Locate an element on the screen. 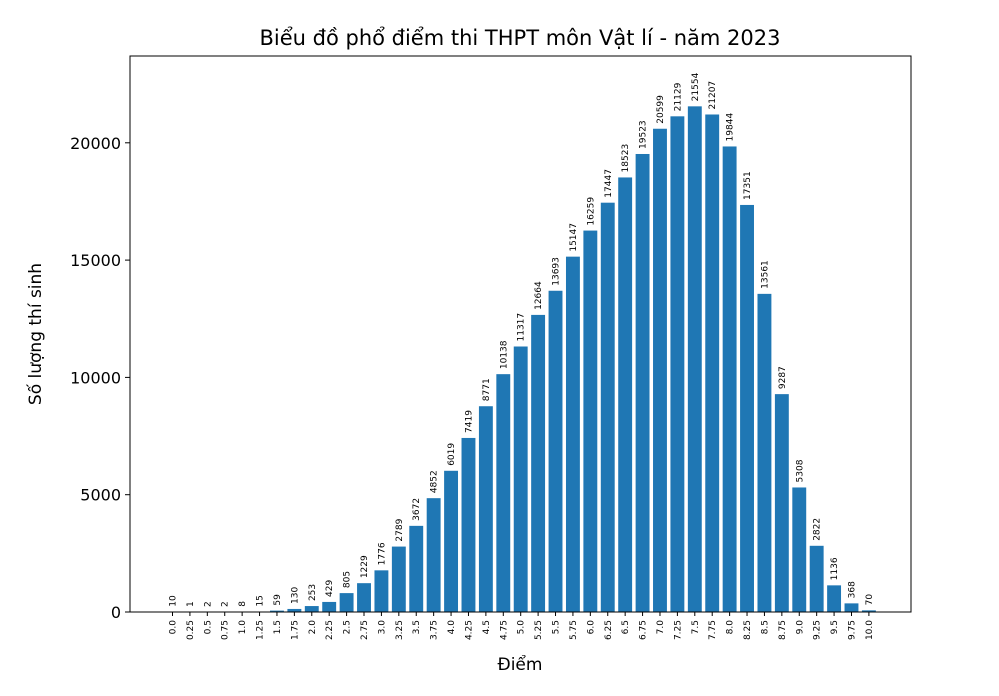  y-tick-label: 20000 is located at coordinates (95, 143).